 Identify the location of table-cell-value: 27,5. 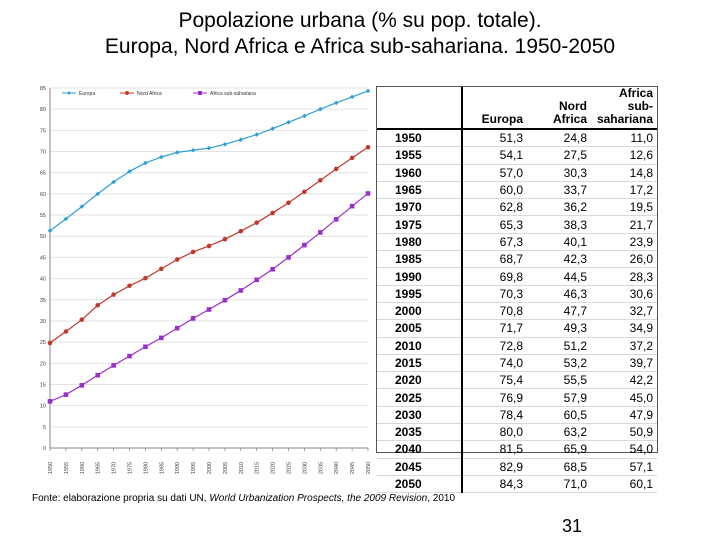
(559, 155).